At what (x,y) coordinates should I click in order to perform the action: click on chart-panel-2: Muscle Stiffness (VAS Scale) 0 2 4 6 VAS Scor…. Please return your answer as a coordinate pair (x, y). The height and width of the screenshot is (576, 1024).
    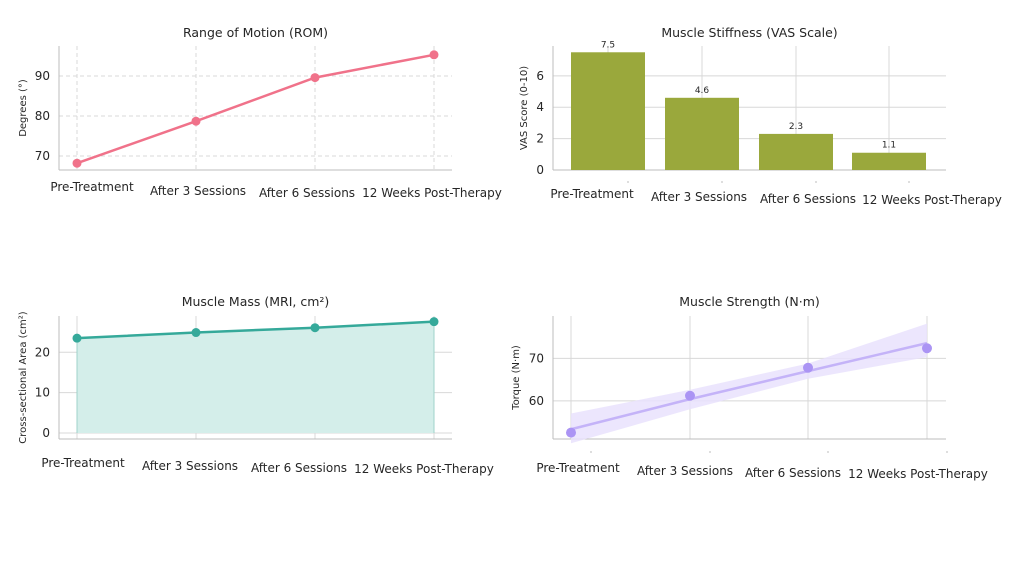
    Looking at the image, I should click on (760, 116).